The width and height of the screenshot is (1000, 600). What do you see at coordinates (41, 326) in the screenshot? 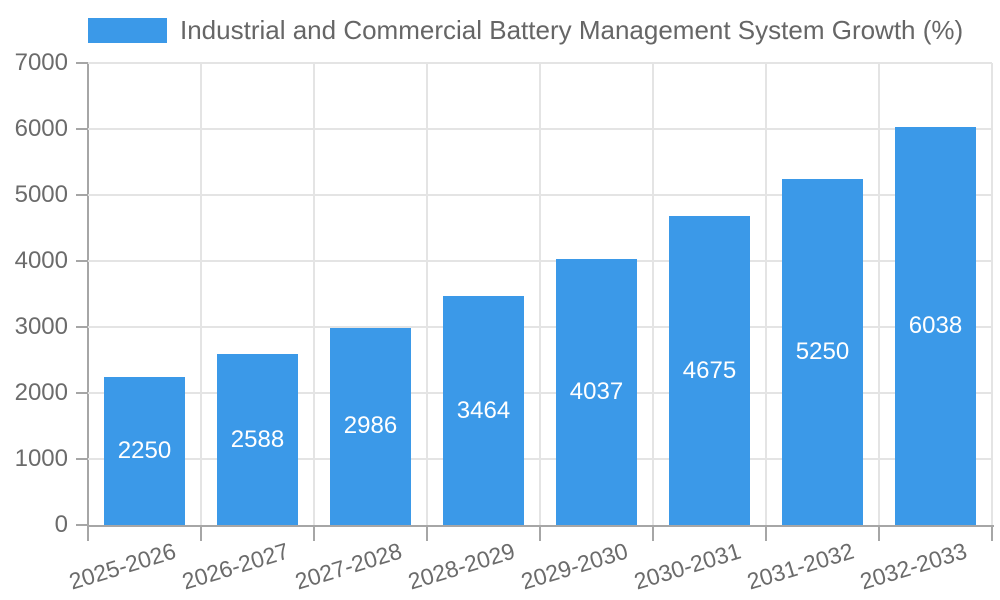
I see `y-tick-label: 3000` at bounding box center [41, 326].